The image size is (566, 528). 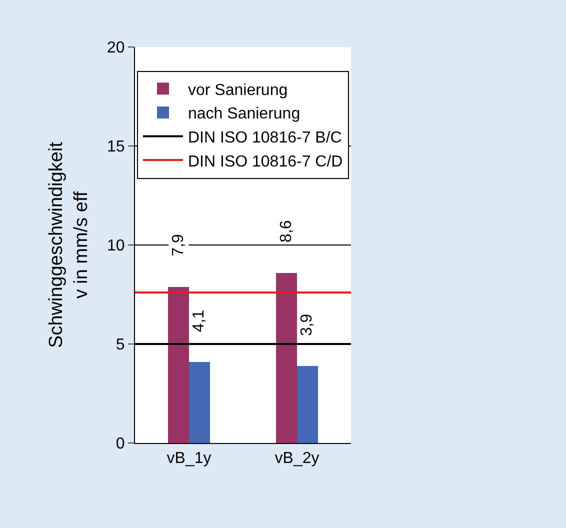 What do you see at coordinates (116, 147) in the screenshot?
I see `y-tick-label: 15` at bounding box center [116, 147].